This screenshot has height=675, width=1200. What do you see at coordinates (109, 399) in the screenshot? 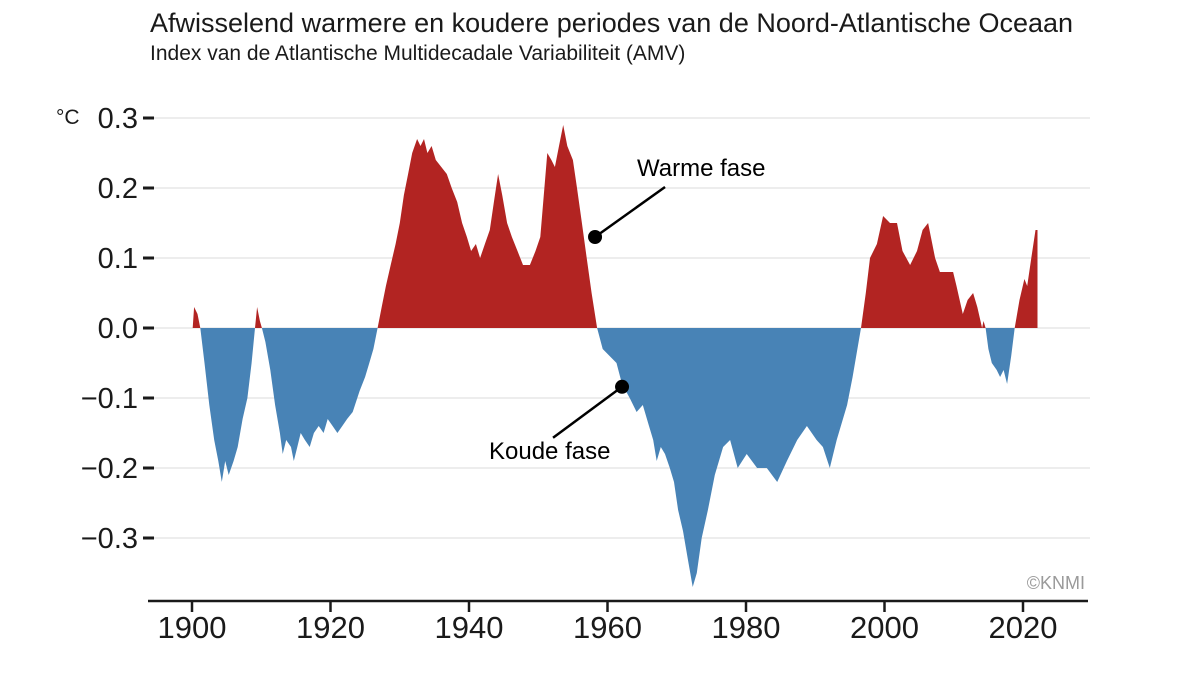
I see `y-tick-label: −0.1` at bounding box center [109, 399].